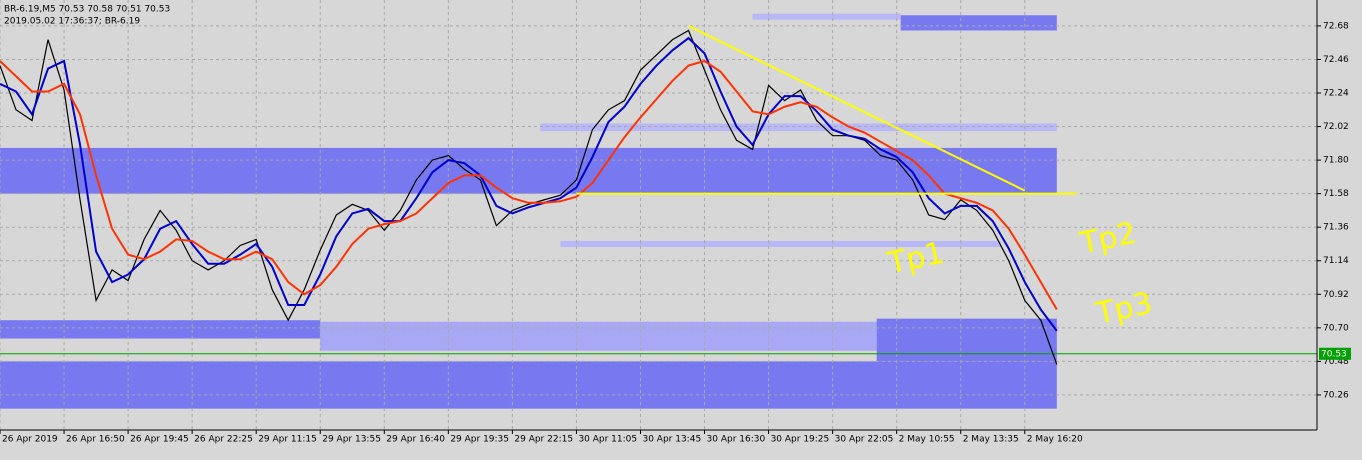  I want to click on y-tick-label: 72.68, so click(1336, 26).